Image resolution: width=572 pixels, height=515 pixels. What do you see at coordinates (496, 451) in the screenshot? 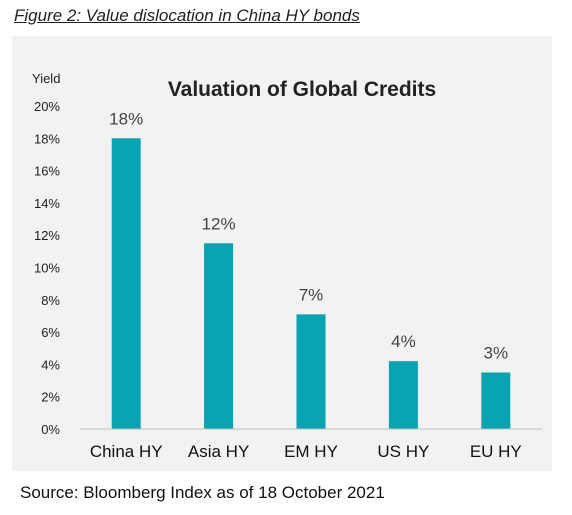
I see `x-tick-label: EU HY` at bounding box center [496, 451].